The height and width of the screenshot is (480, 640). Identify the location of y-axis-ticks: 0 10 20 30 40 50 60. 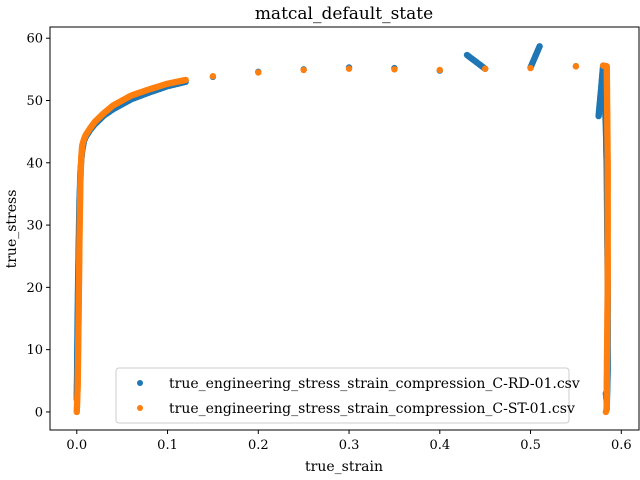
(38, 226).